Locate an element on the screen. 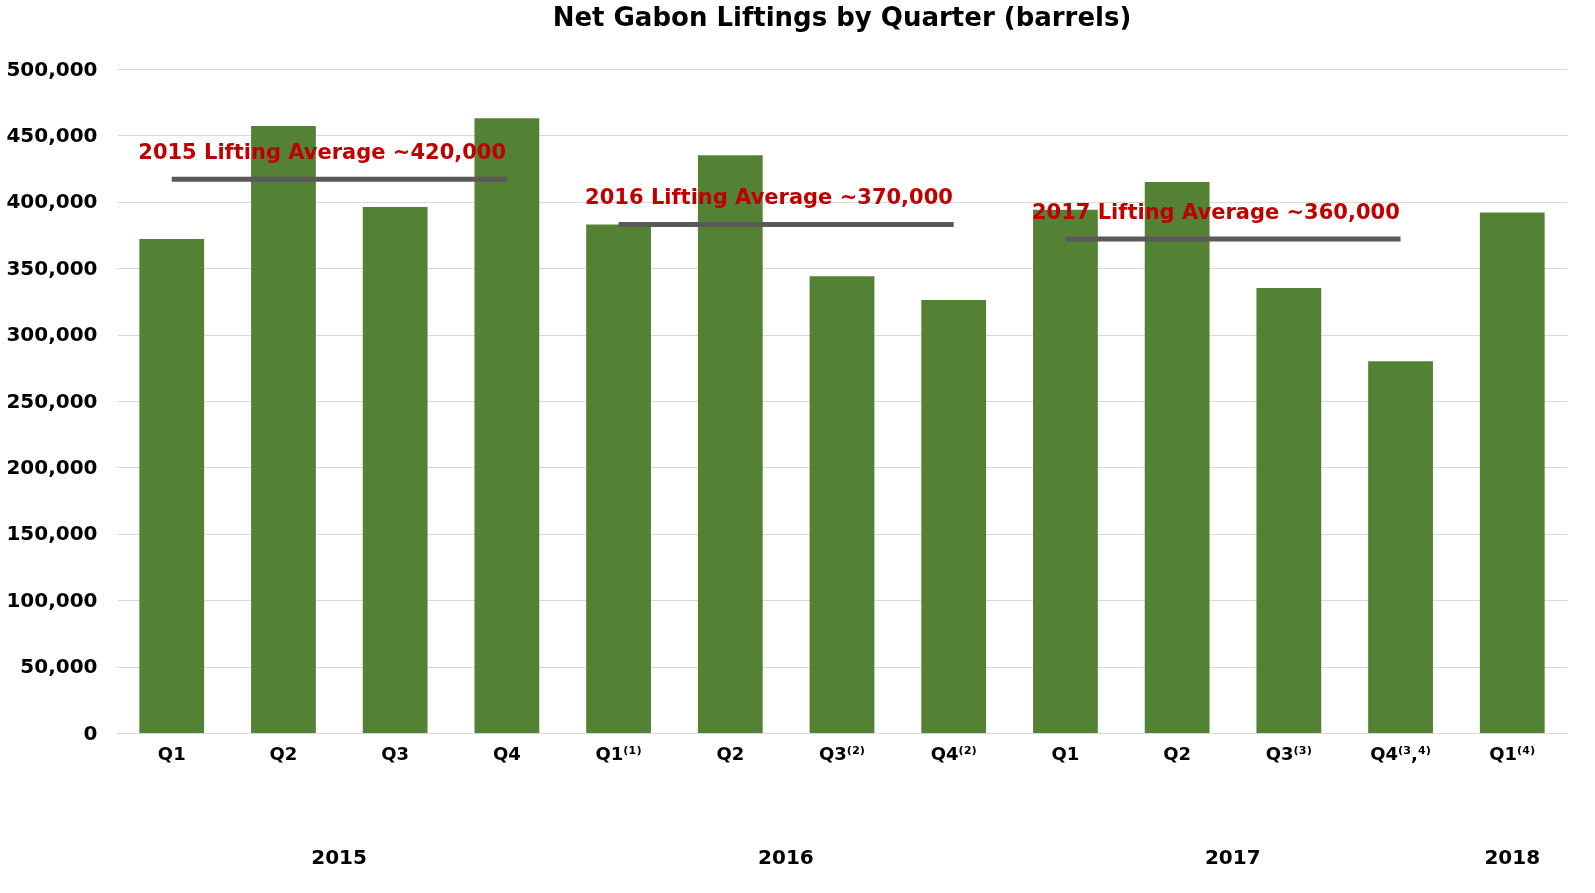  y-tick-label: 0 is located at coordinates (90, 732).